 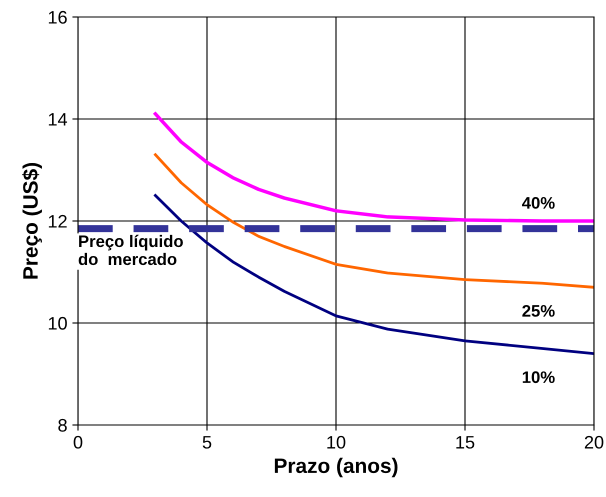 I want to click on y-axis-title: Preço (US$), so click(x=32, y=220).